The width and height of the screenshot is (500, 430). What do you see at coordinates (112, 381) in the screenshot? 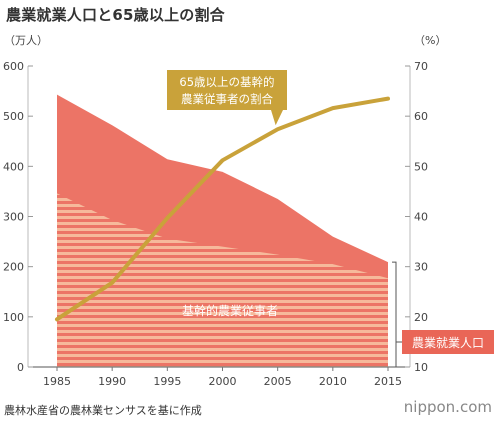
I see `x-tick-label-1990: 1990` at bounding box center [112, 381].